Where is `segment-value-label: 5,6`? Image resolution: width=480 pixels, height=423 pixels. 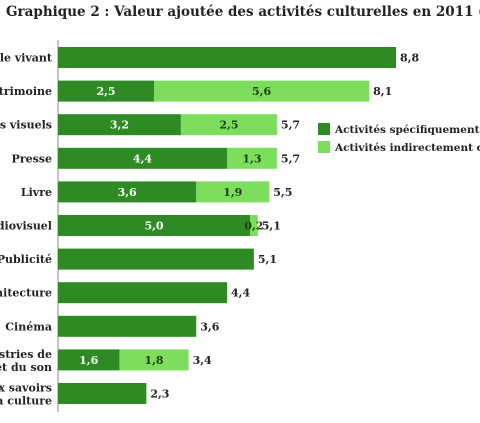
segment-value-label: 5,6 is located at coordinates (261, 91).